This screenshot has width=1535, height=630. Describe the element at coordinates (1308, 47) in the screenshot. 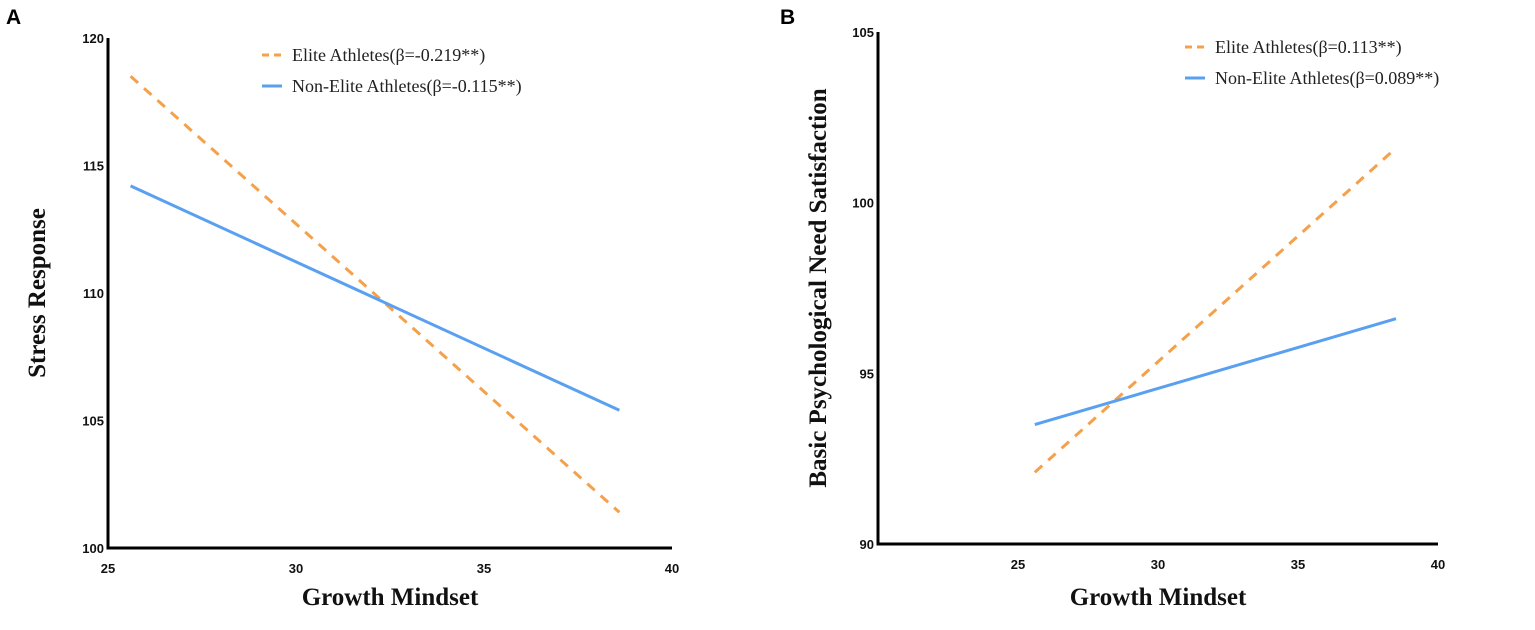

I see `legend-label: Elite Athletes(β=0.113**)` at that location.